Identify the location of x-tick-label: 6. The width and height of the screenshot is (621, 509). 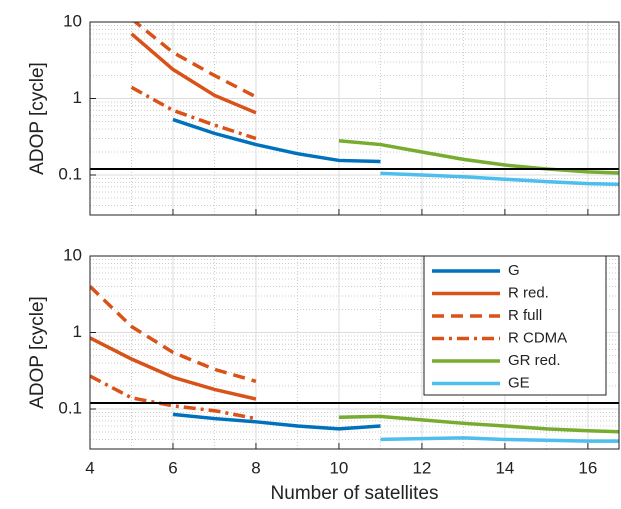
(172, 467).